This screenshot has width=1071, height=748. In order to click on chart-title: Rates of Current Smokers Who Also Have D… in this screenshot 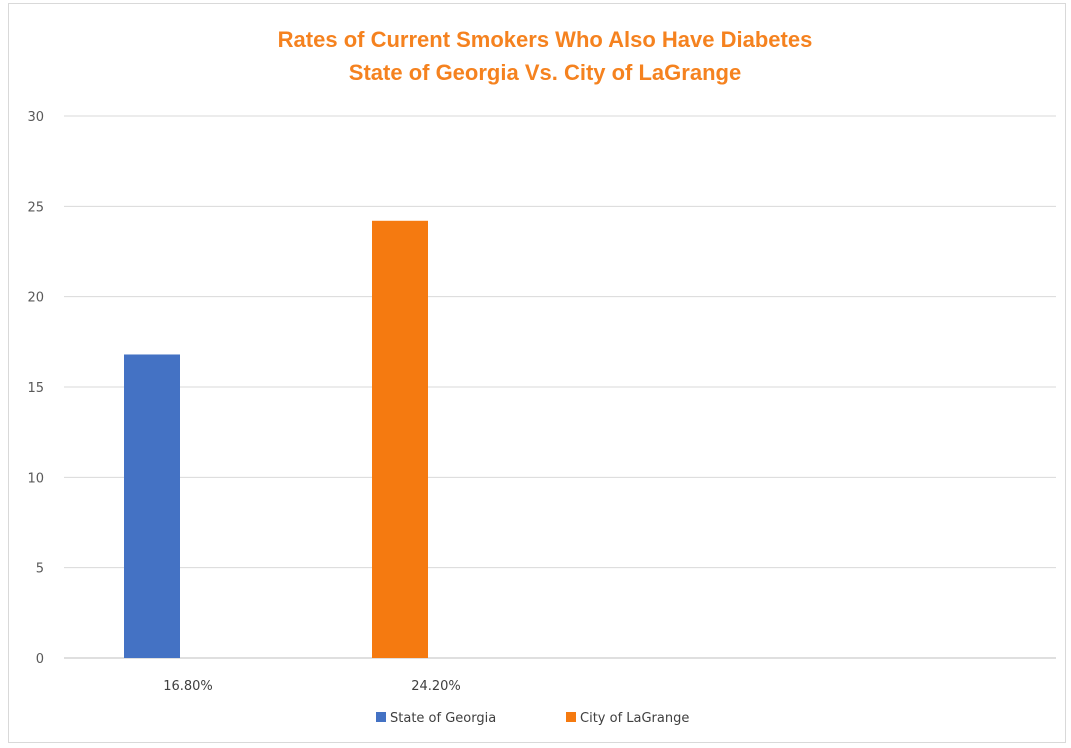, I will do `click(545, 39)`.